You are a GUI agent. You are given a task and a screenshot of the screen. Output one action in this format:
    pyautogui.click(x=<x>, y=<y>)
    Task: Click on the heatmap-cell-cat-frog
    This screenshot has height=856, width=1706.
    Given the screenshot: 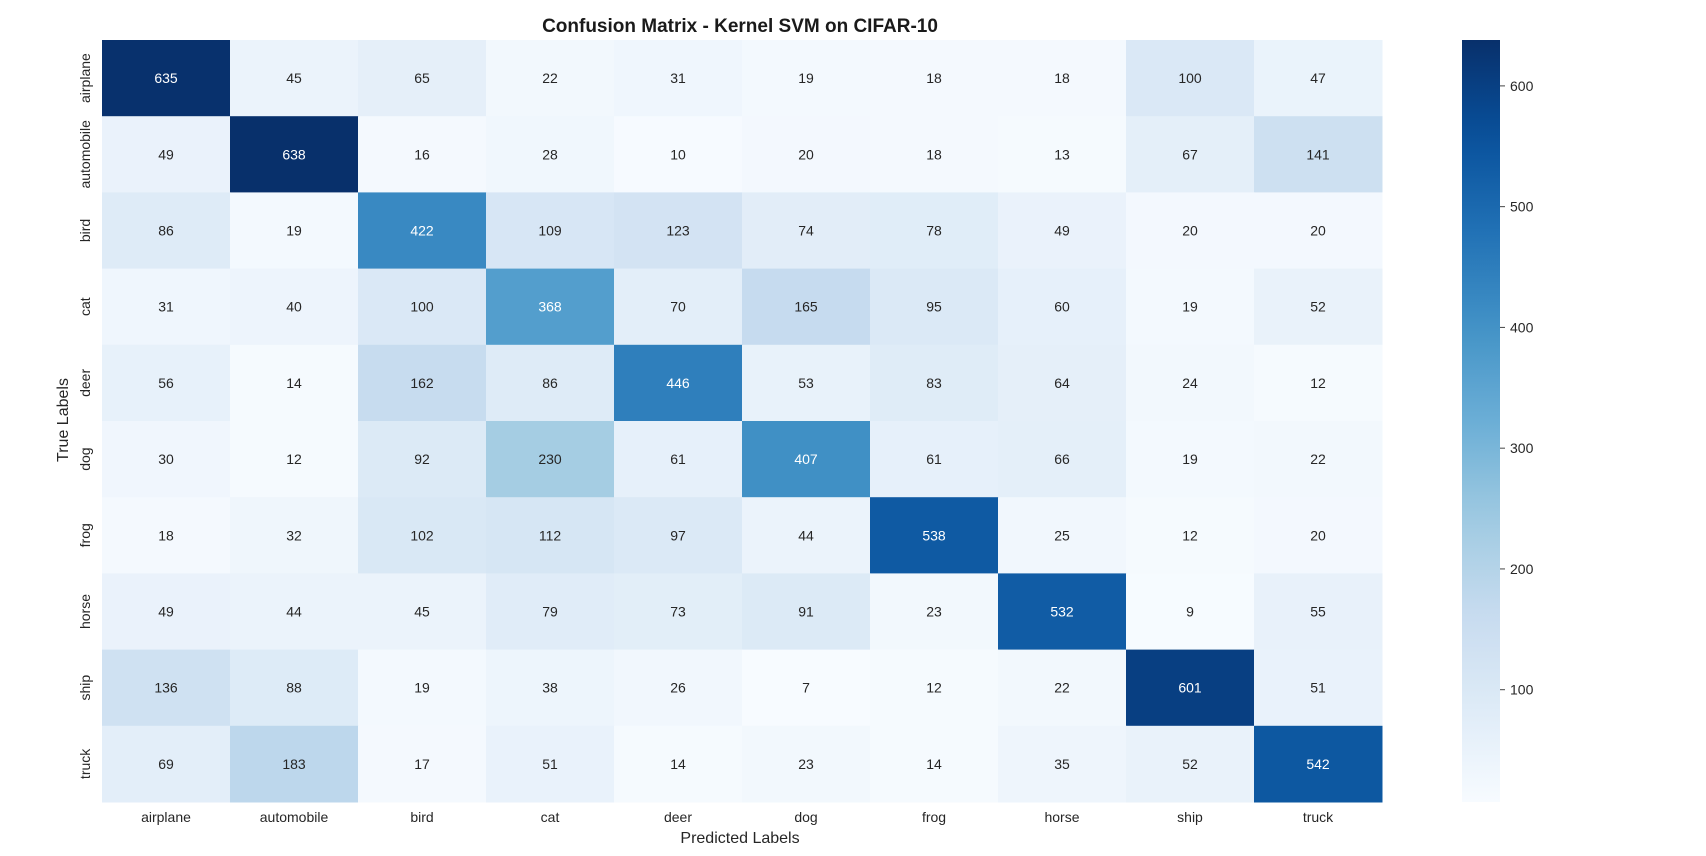 What is the action you would take?
    pyautogui.click(x=934, y=307)
    